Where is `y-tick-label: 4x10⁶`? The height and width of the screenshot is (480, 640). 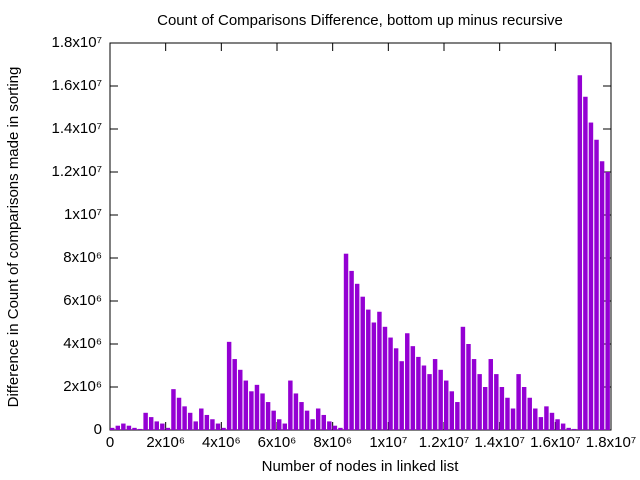 y-tick-label: 4x10⁶ is located at coordinates (82, 343).